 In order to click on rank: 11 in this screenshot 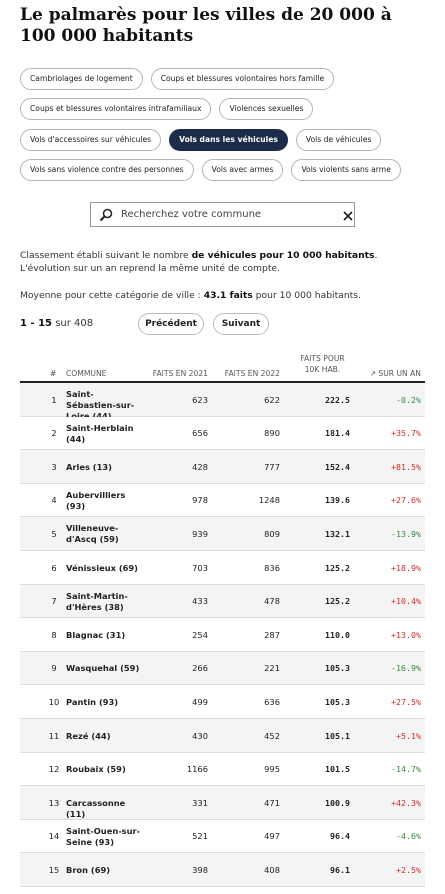, I will do `click(54, 735)`.